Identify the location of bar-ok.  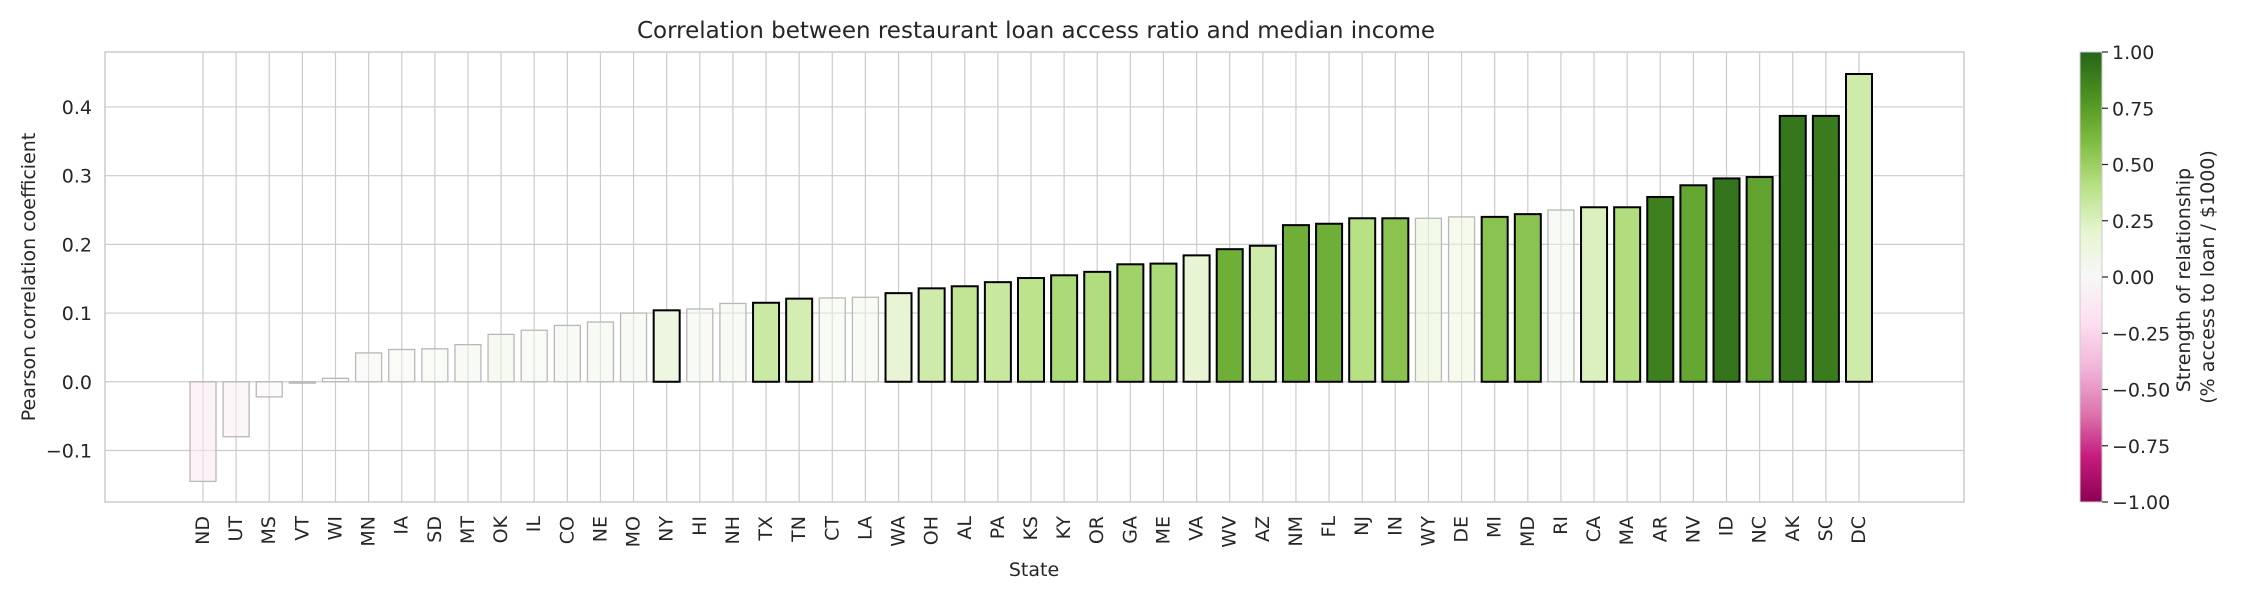
(501, 358).